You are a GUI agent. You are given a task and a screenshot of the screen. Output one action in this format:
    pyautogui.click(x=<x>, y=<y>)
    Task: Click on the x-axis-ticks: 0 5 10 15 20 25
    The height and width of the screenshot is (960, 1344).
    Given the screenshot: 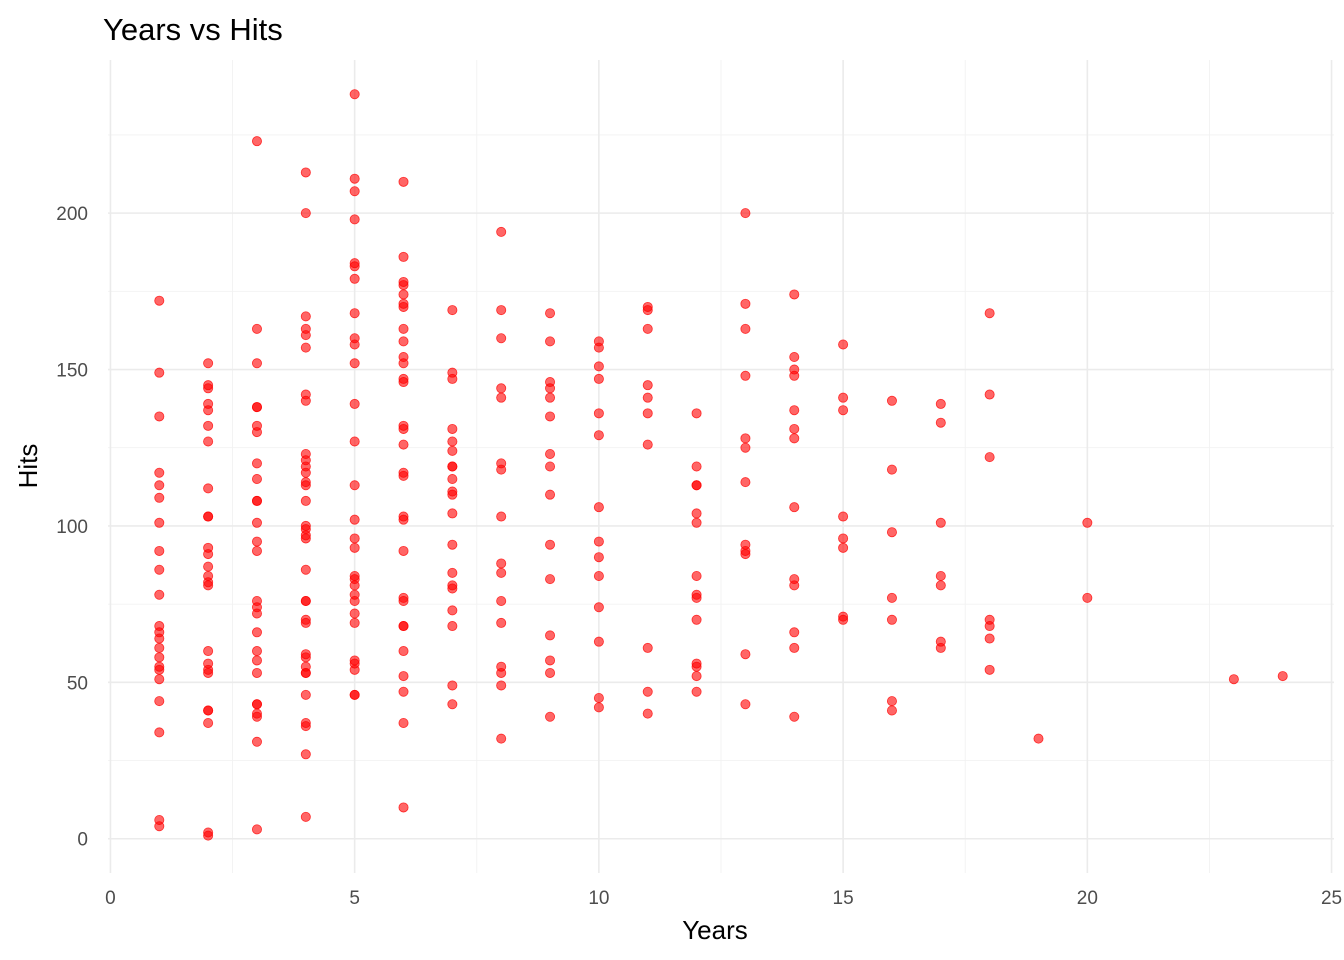 What is the action you would take?
    pyautogui.click(x=723, y=898)
    